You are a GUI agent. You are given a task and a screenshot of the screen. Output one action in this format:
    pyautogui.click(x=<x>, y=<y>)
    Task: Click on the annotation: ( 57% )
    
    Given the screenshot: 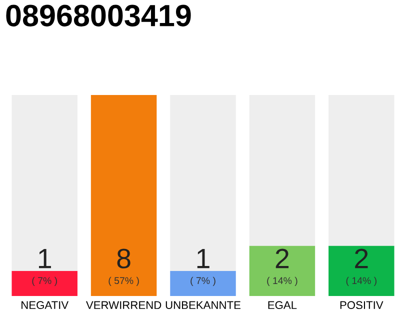 What is the action you would take?
    pyautogui.click(x=123, y=281)
    